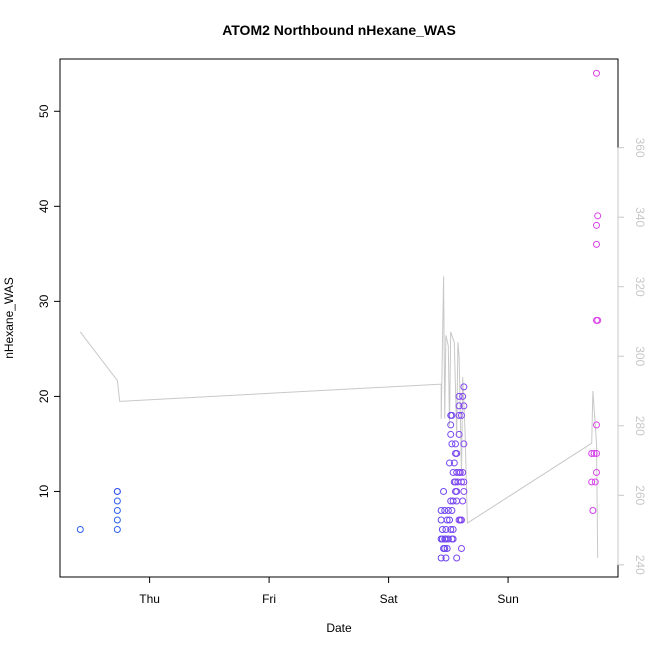  Describe the element at coordinates (329, 591) in the screenshot. I see `x-axis: Thu Fri Sat Sun` at that location.